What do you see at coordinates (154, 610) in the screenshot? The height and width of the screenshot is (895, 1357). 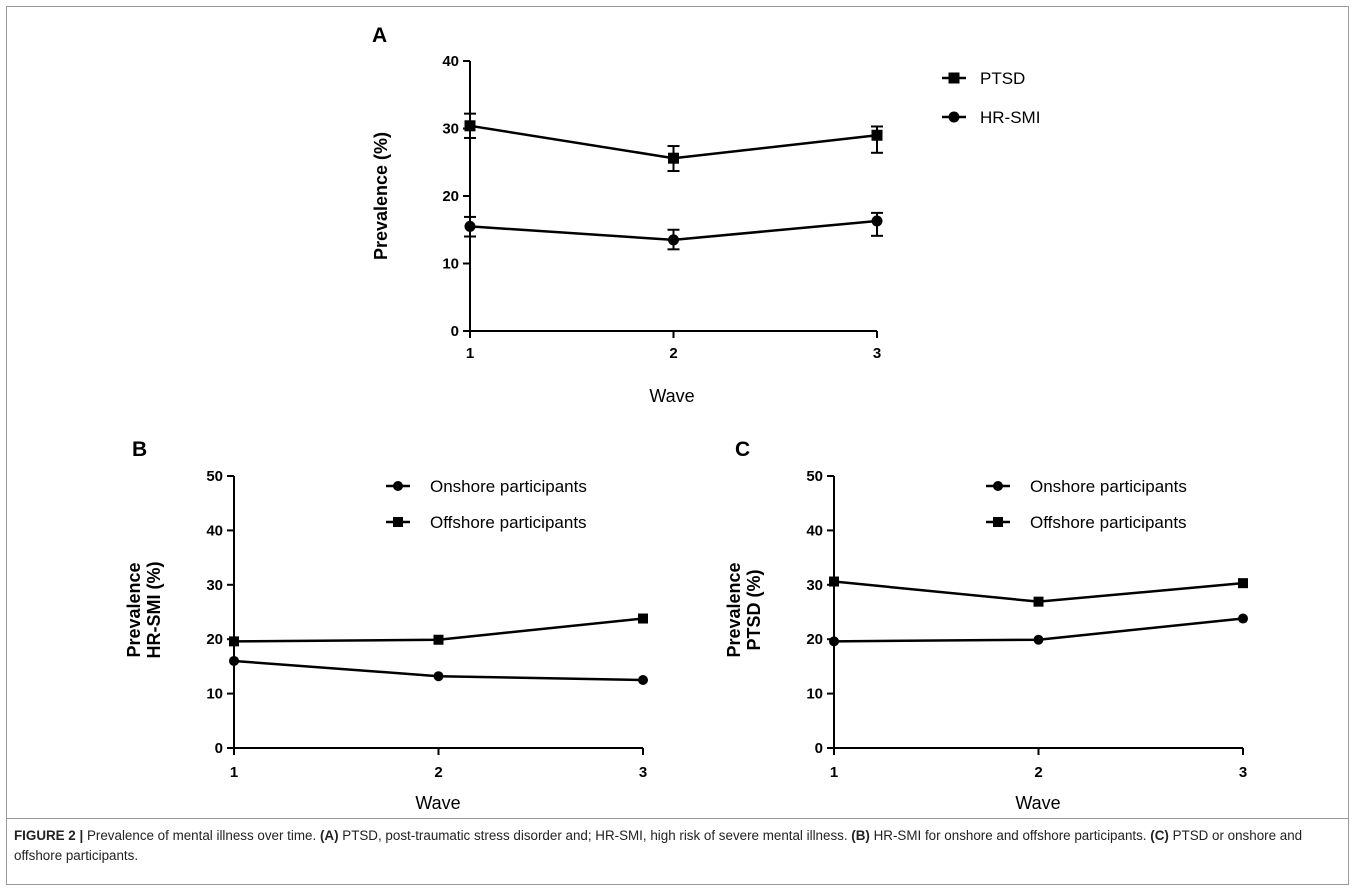 I see `y-axis-title-line: HR-SMI (%)` at bounding box center [154, 610].